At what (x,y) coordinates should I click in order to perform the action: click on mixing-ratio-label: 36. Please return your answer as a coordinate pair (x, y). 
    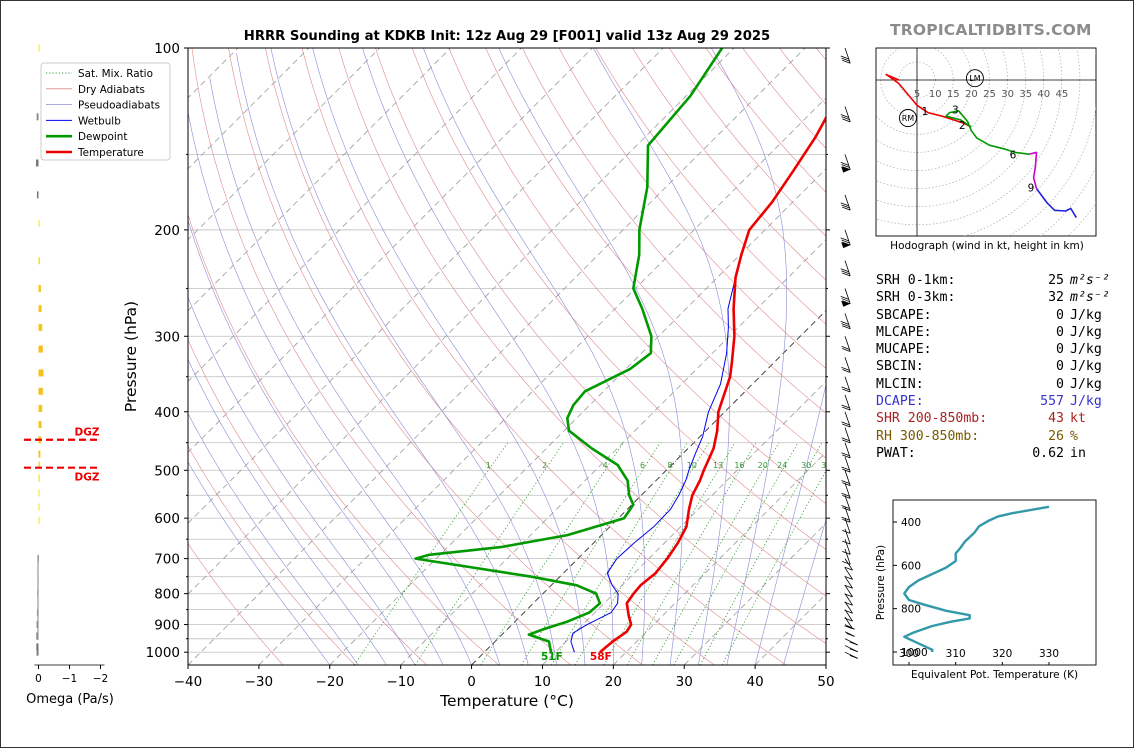
    Looking at the image, I should click on (826, 465).